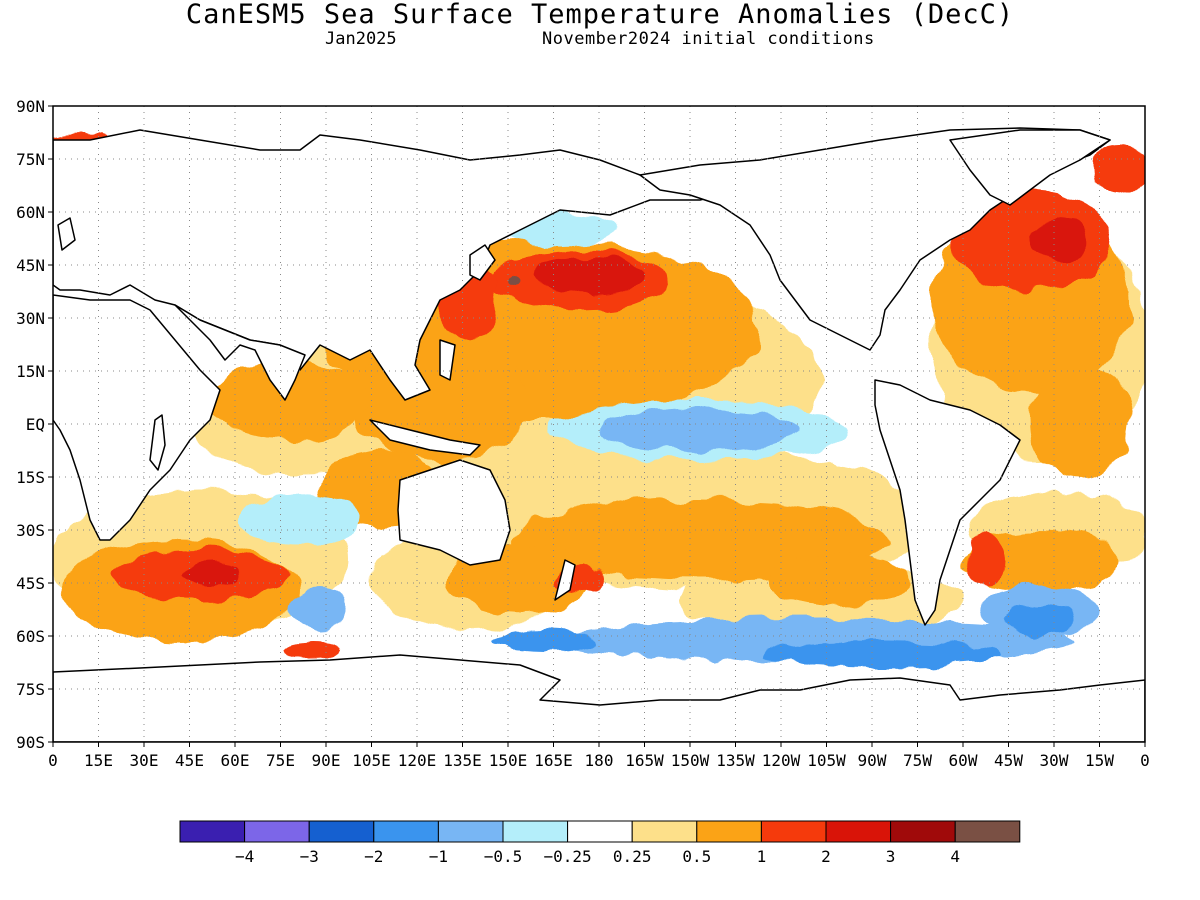 The image size is (1200, 900). Describe the element at coordinates (462, 760) in the screenshot. I see `lon-tick-label: 135E` at that location.